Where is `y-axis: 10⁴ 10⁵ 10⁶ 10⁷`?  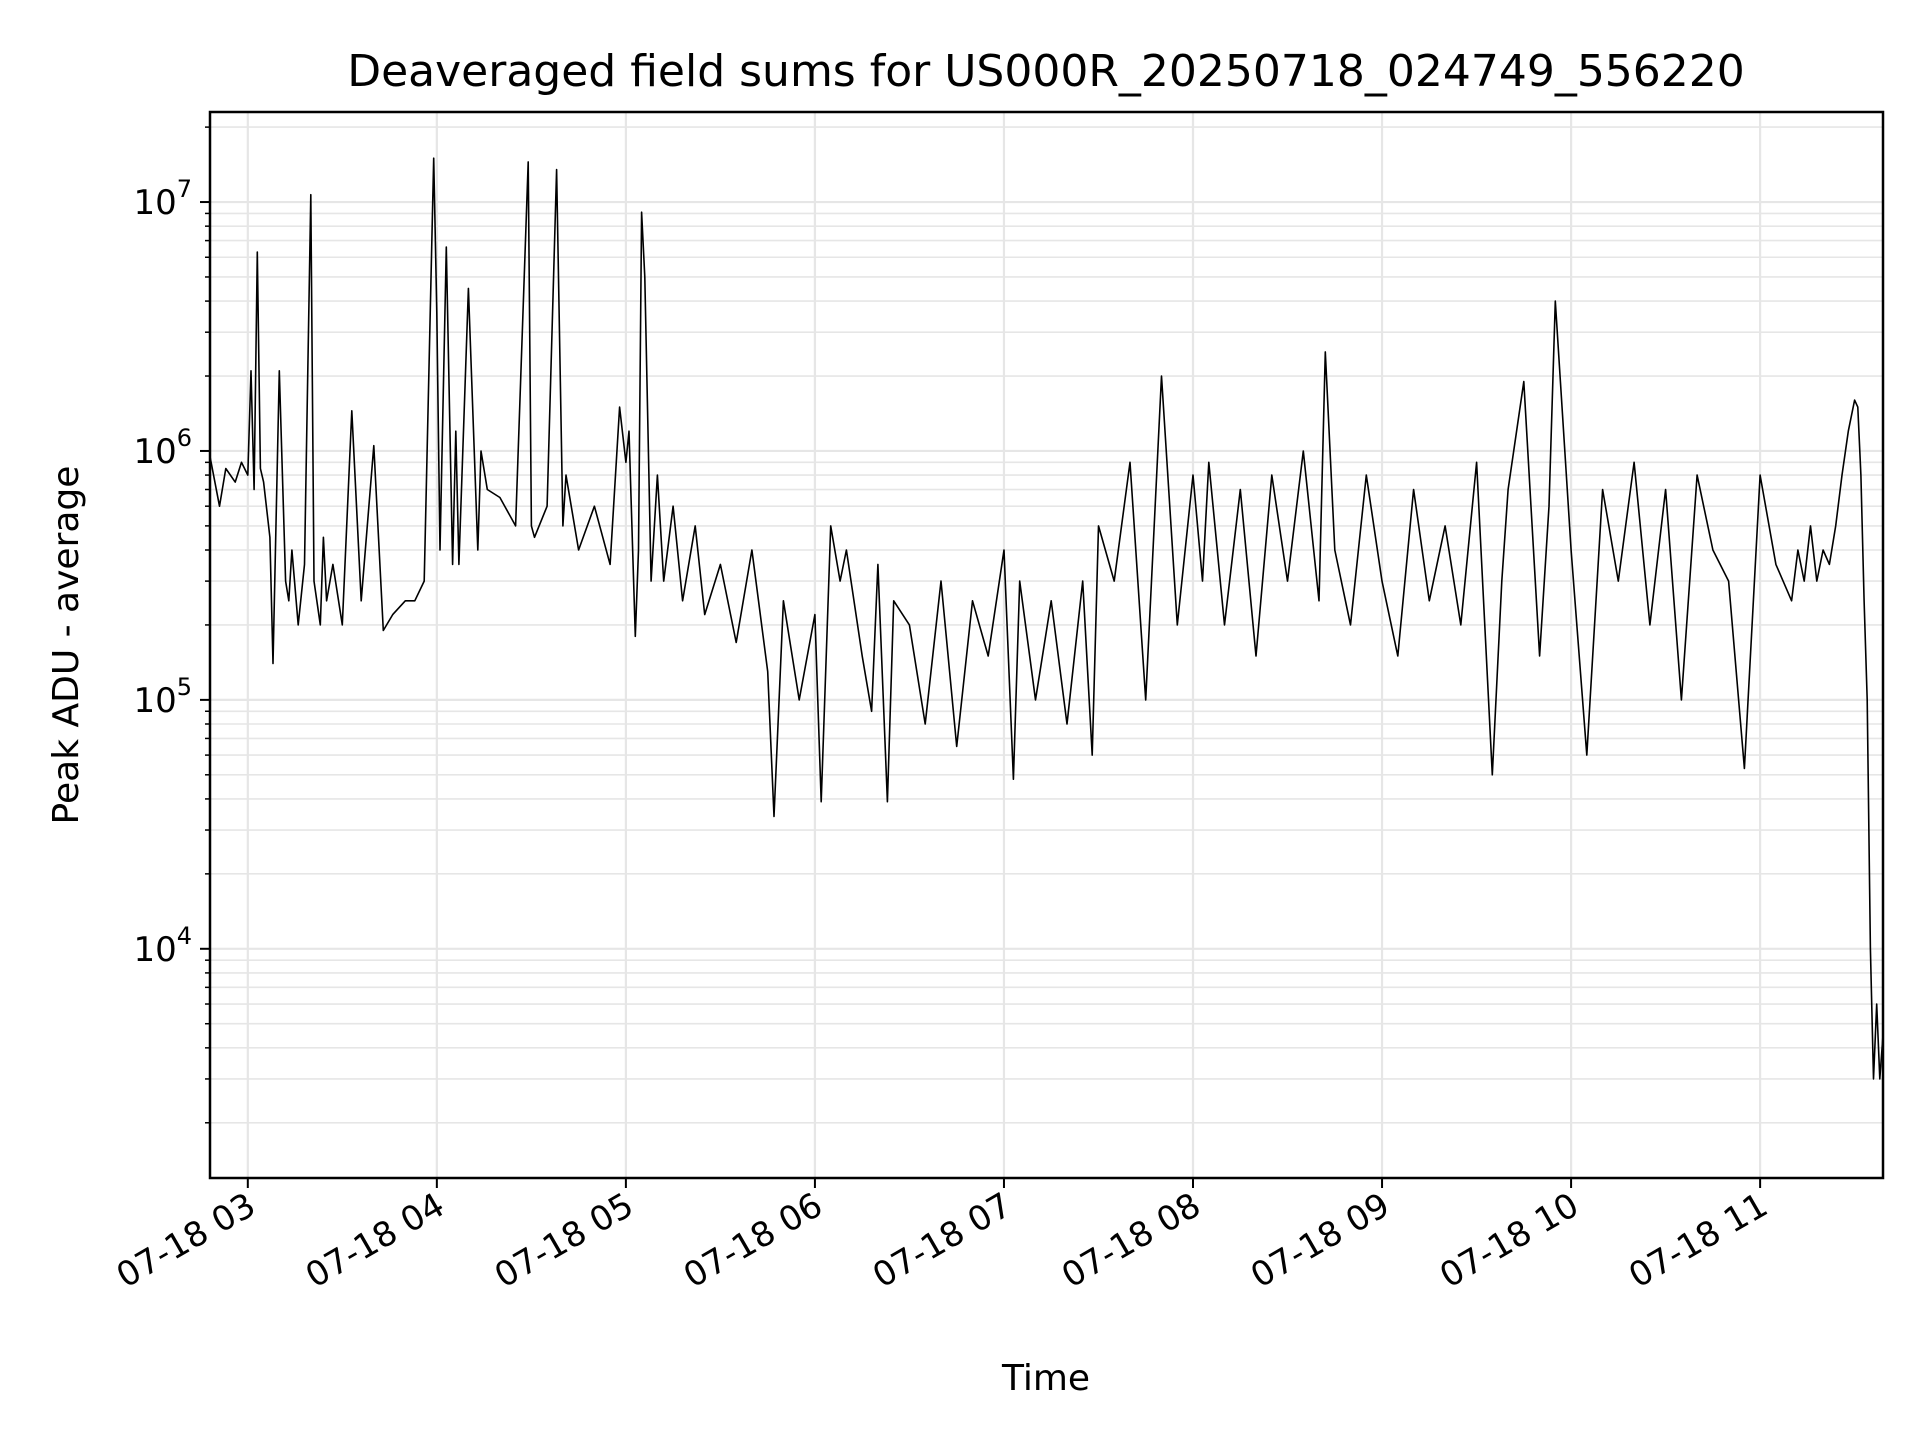
y-axis: 10⁴ 10⁵ 10⁶ 10⁷ is located at coordinates (171, 625).